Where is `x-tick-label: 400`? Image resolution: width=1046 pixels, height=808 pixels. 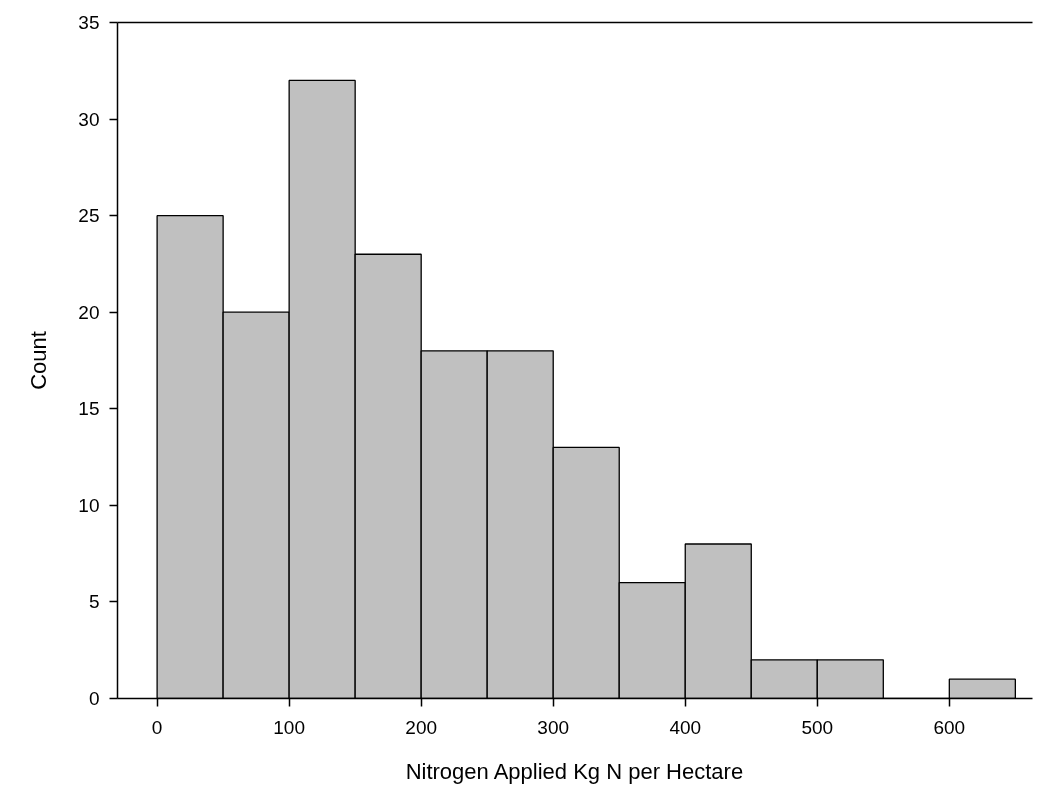
x-tick-label: 400 is located at coordinates (685, 727).